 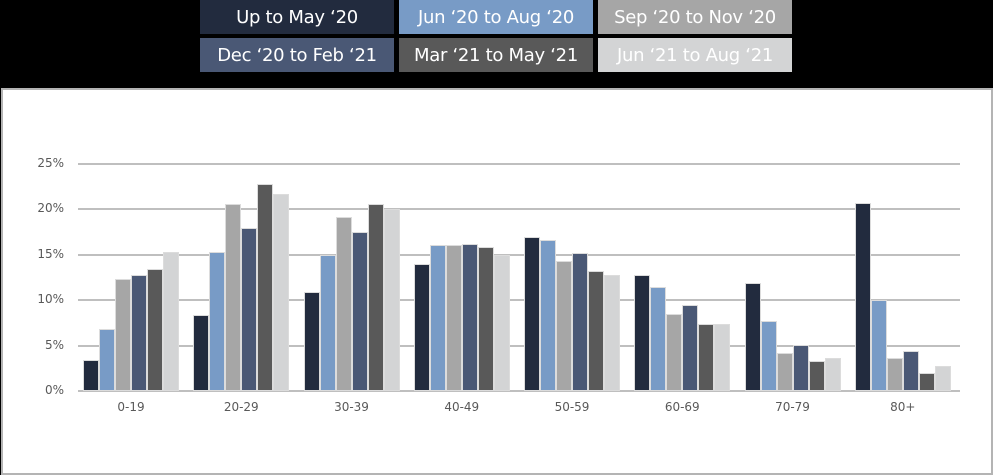 What do you see at coordinates (351, 407) in the screenshot?
I see `x-tick-label: 30-39` at bounding box center [351, 407].